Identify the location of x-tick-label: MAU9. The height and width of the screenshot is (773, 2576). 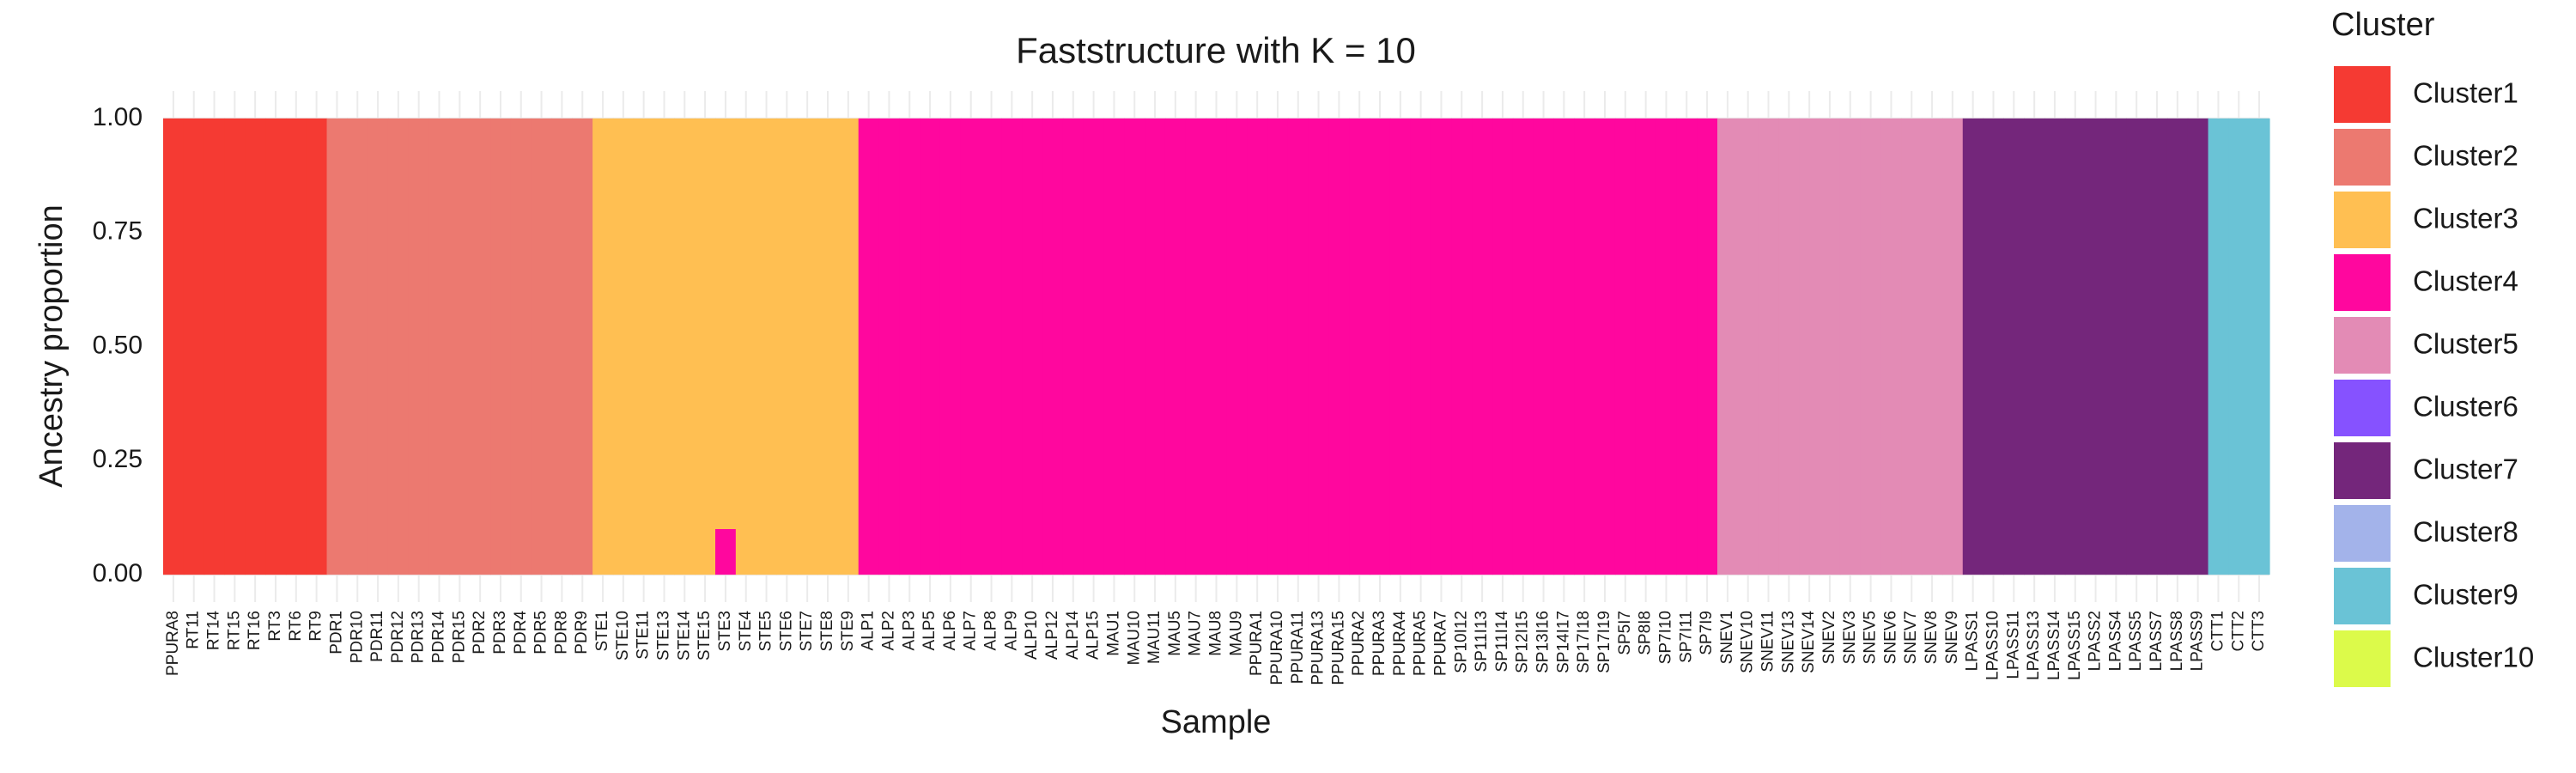
(1236, 633).